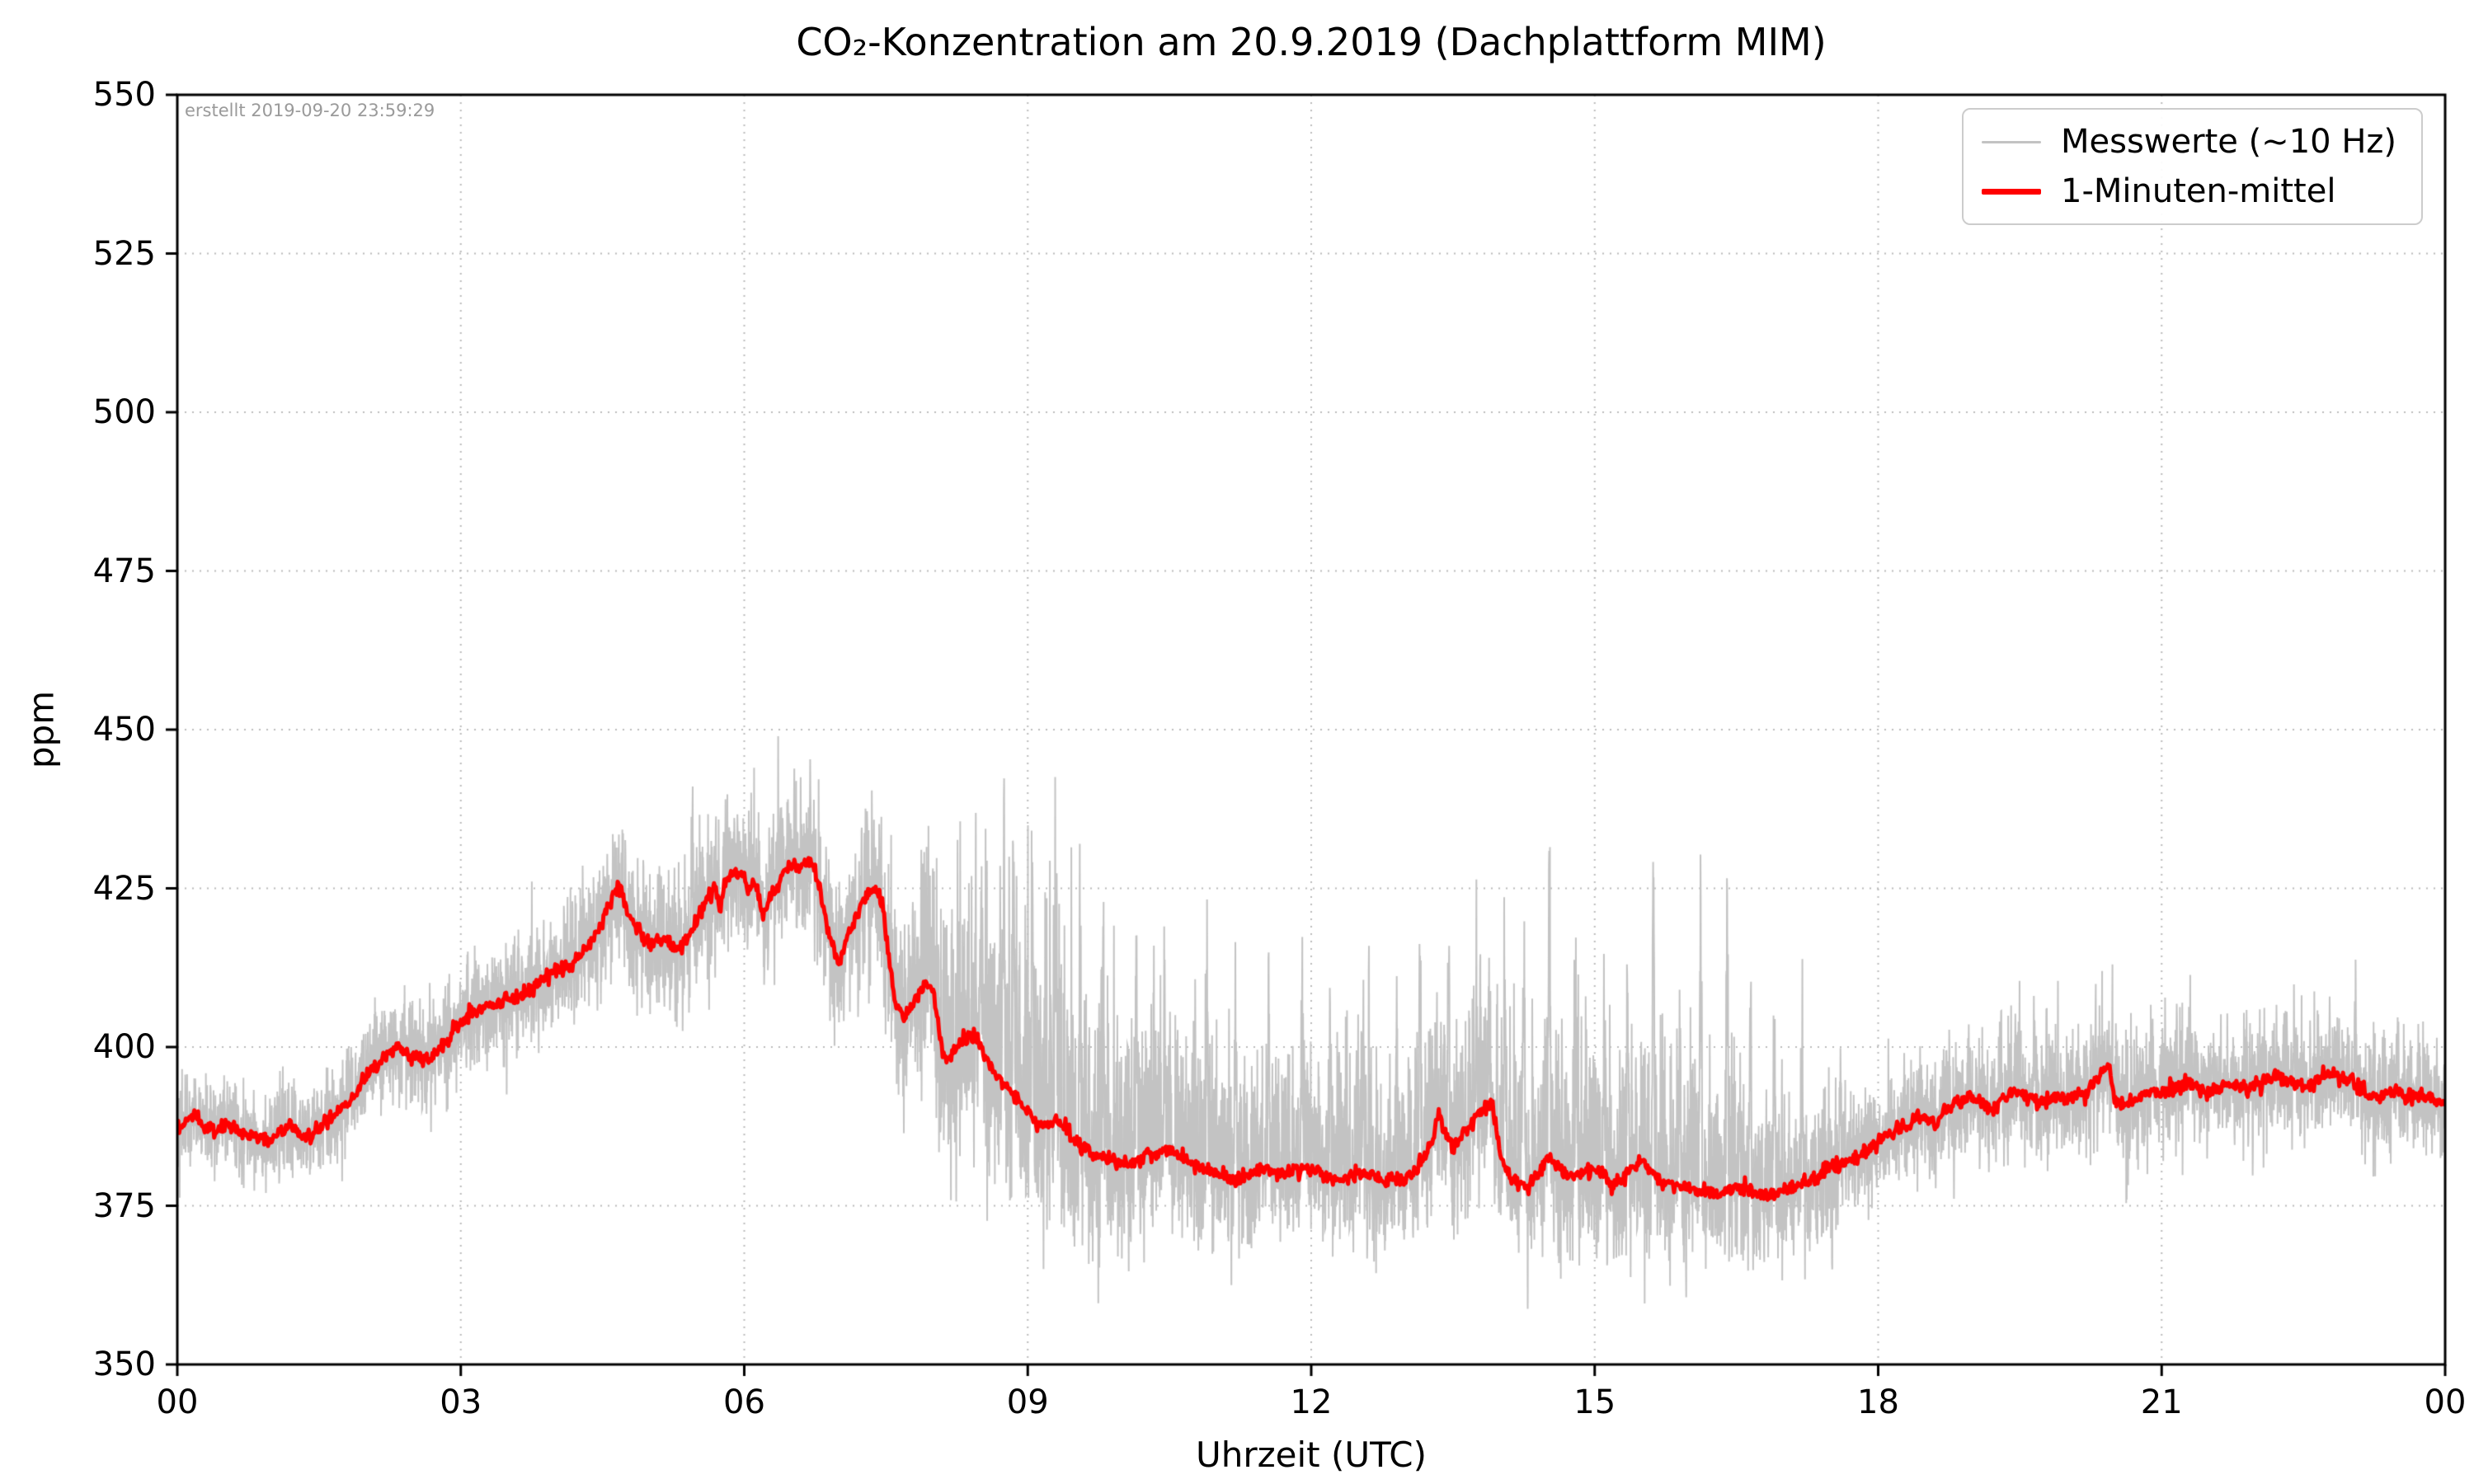  Describe the element at coordinates (2198, 191) in the screenshot. I see `legend-label-minutenmittel: 1-Minuten-mittel` at that location.